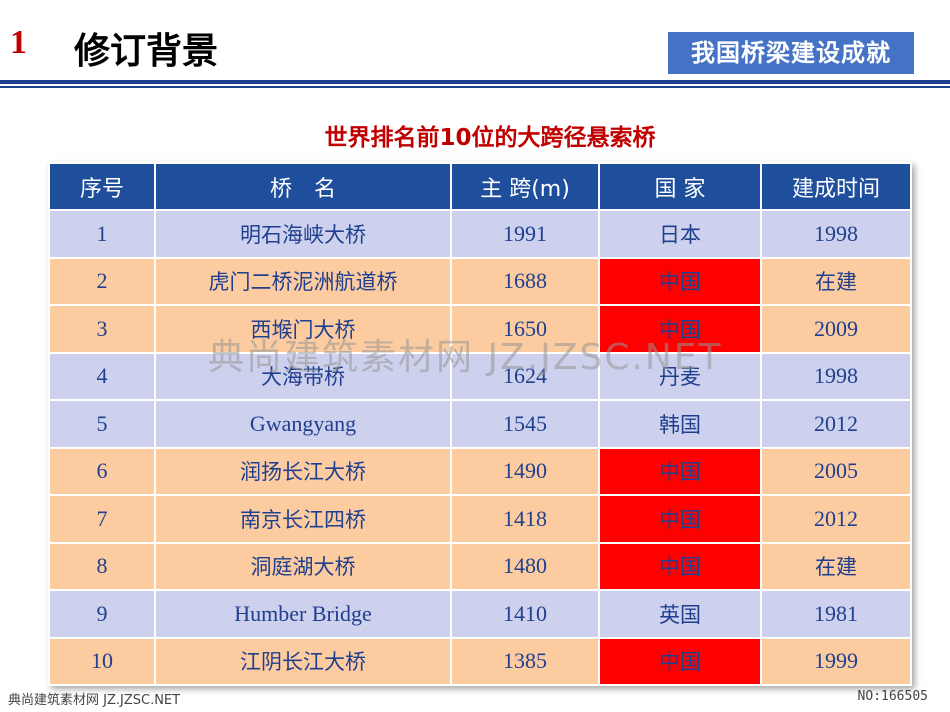 The height and width of the screenshot is (712, 950). I want to click on cell-name: 明石海峡大桥, so click(303, 234).